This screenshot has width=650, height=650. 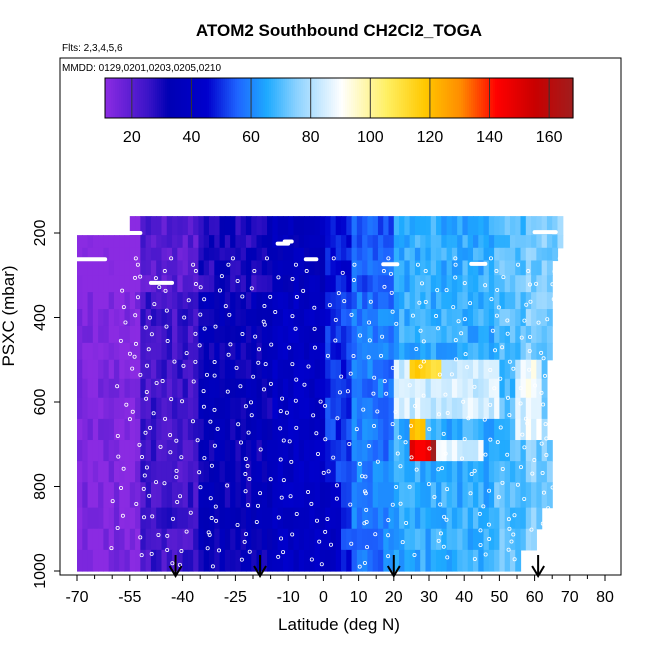 I want to click on chart-title: ATOM2 Southbound CH2Cl2_TOGA, so click(x=339, y=30).